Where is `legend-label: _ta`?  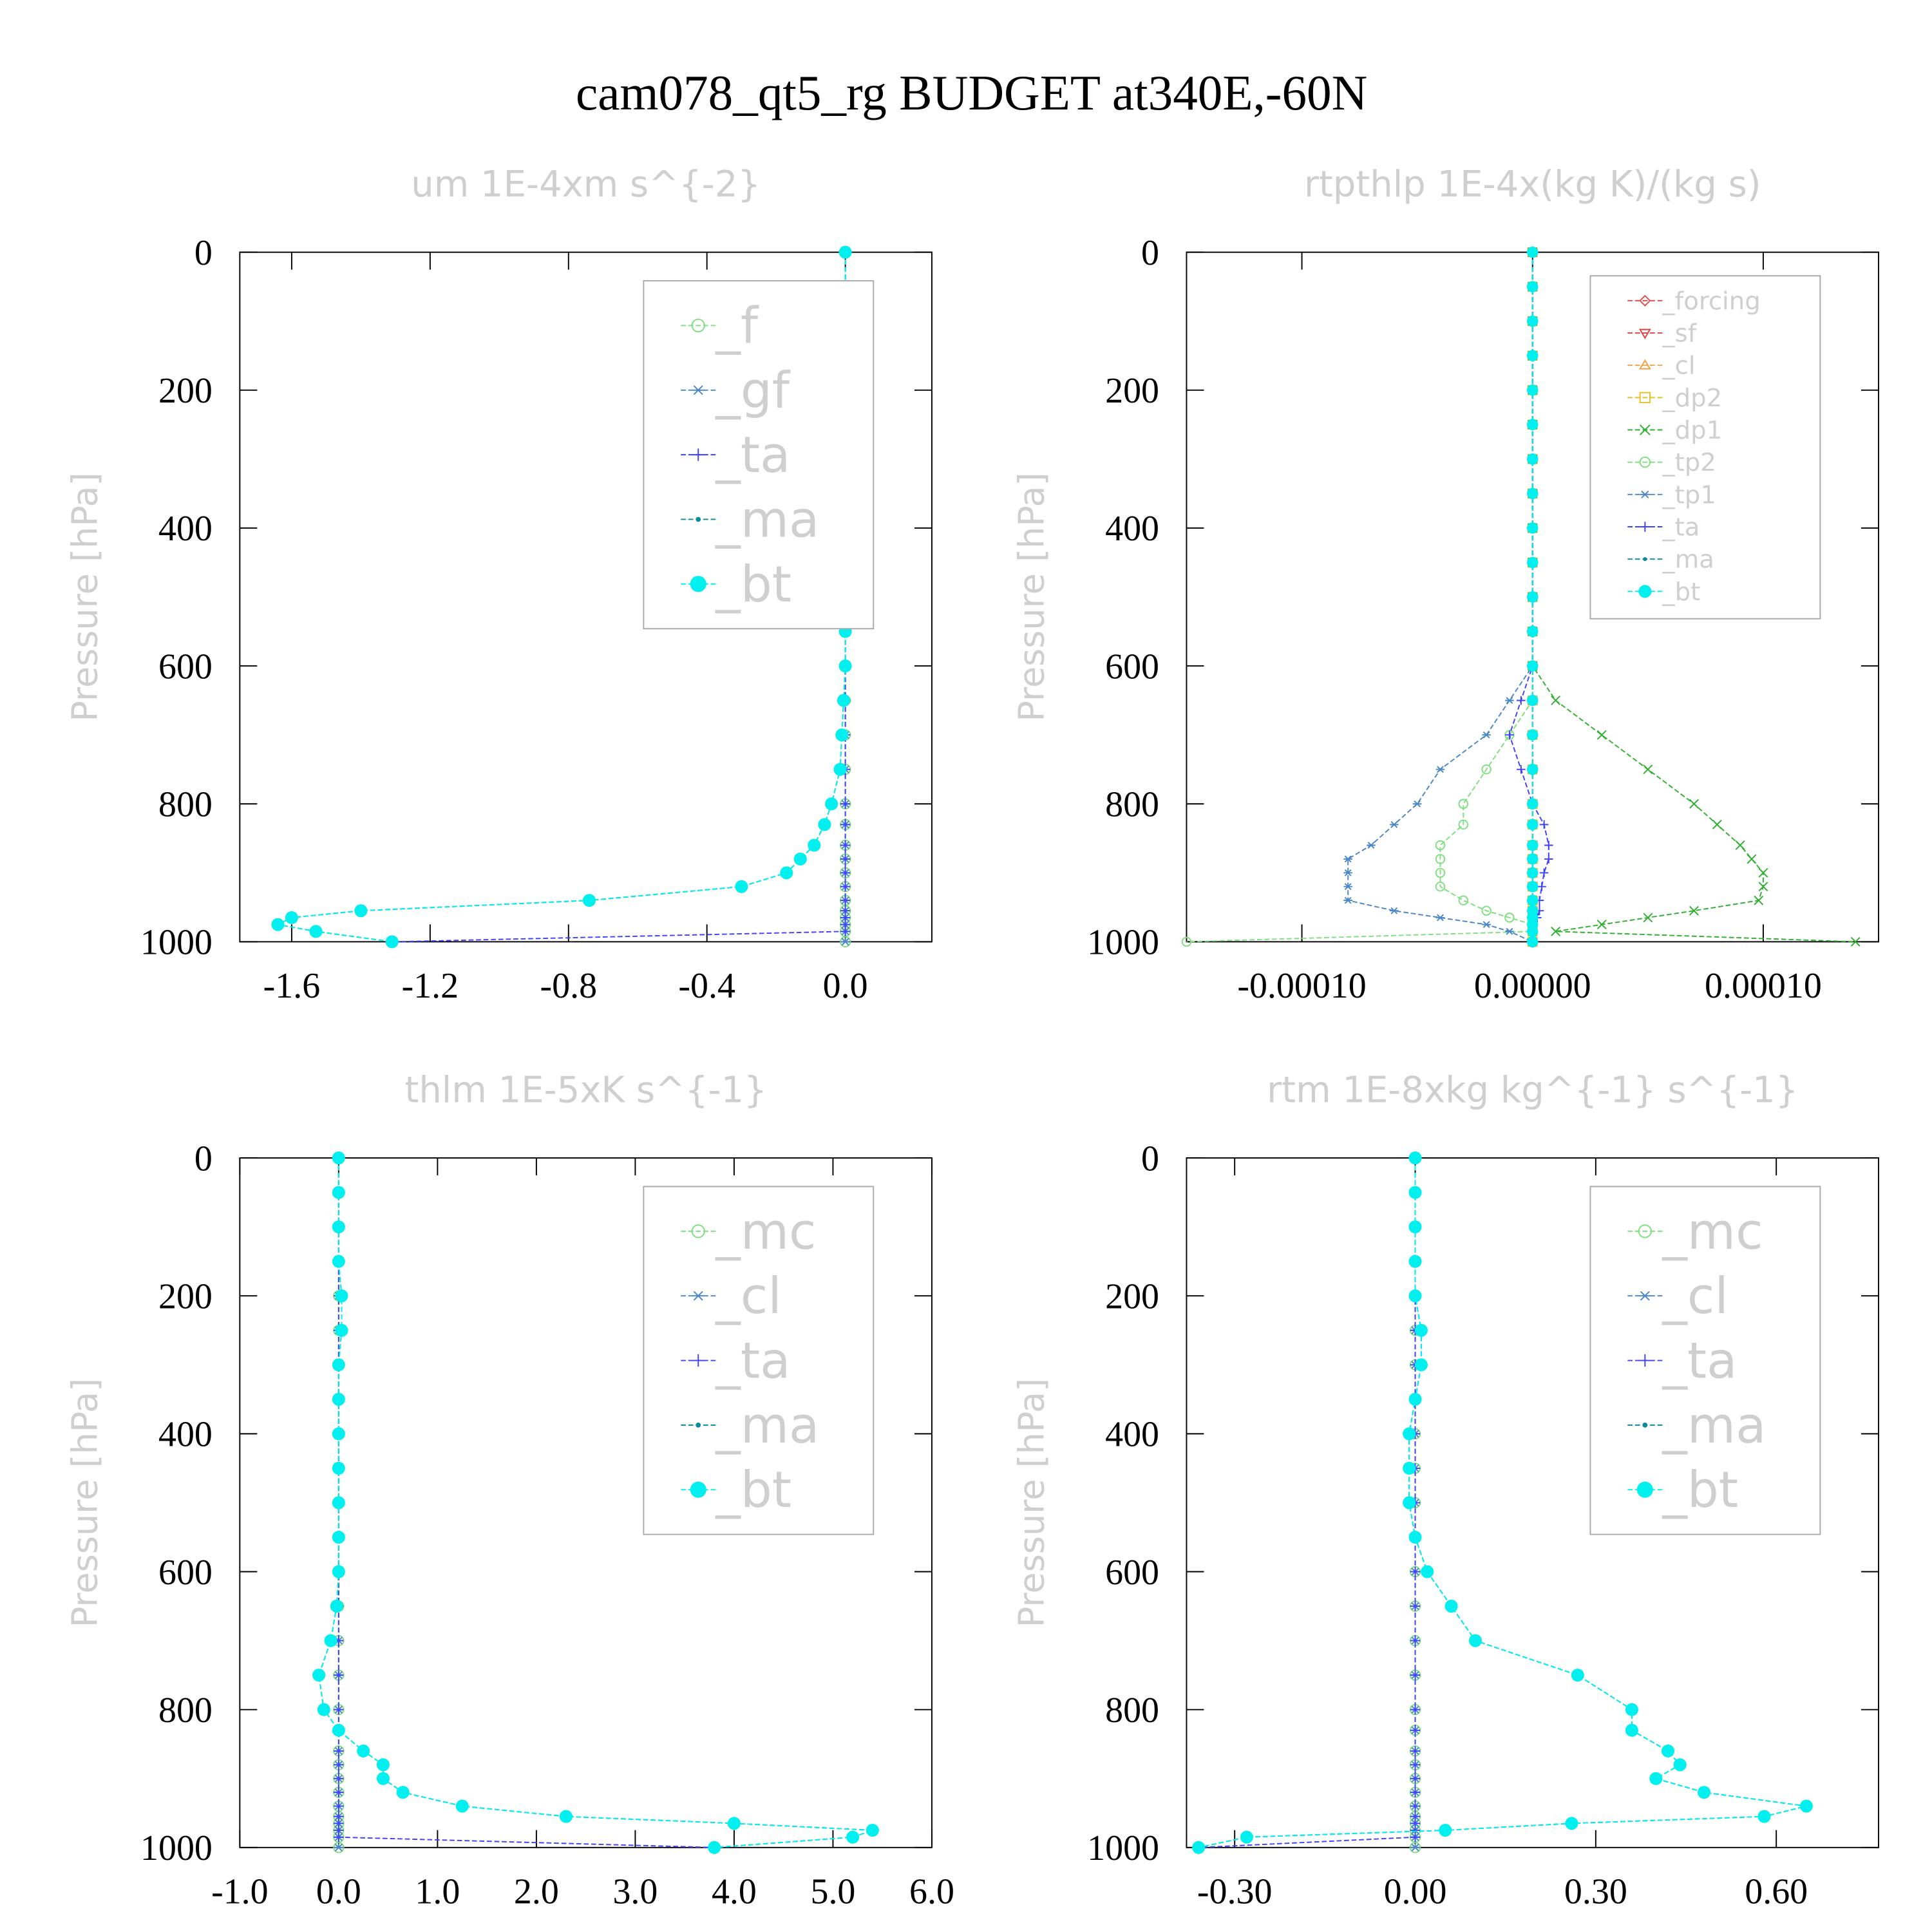
legend-label: _ta is located at coordinates (1681, 527).